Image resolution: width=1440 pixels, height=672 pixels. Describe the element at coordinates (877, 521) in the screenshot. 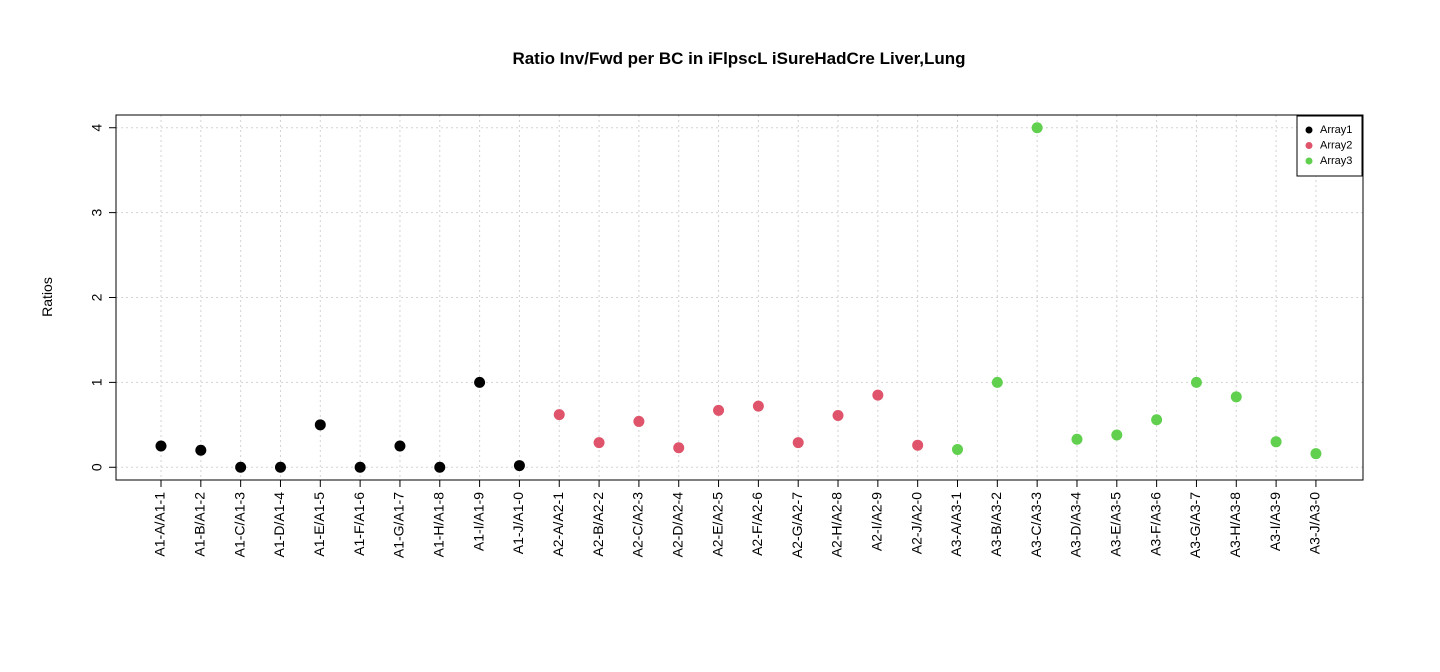

I see `x-tick-label: A2-I/A2-9` at that location.